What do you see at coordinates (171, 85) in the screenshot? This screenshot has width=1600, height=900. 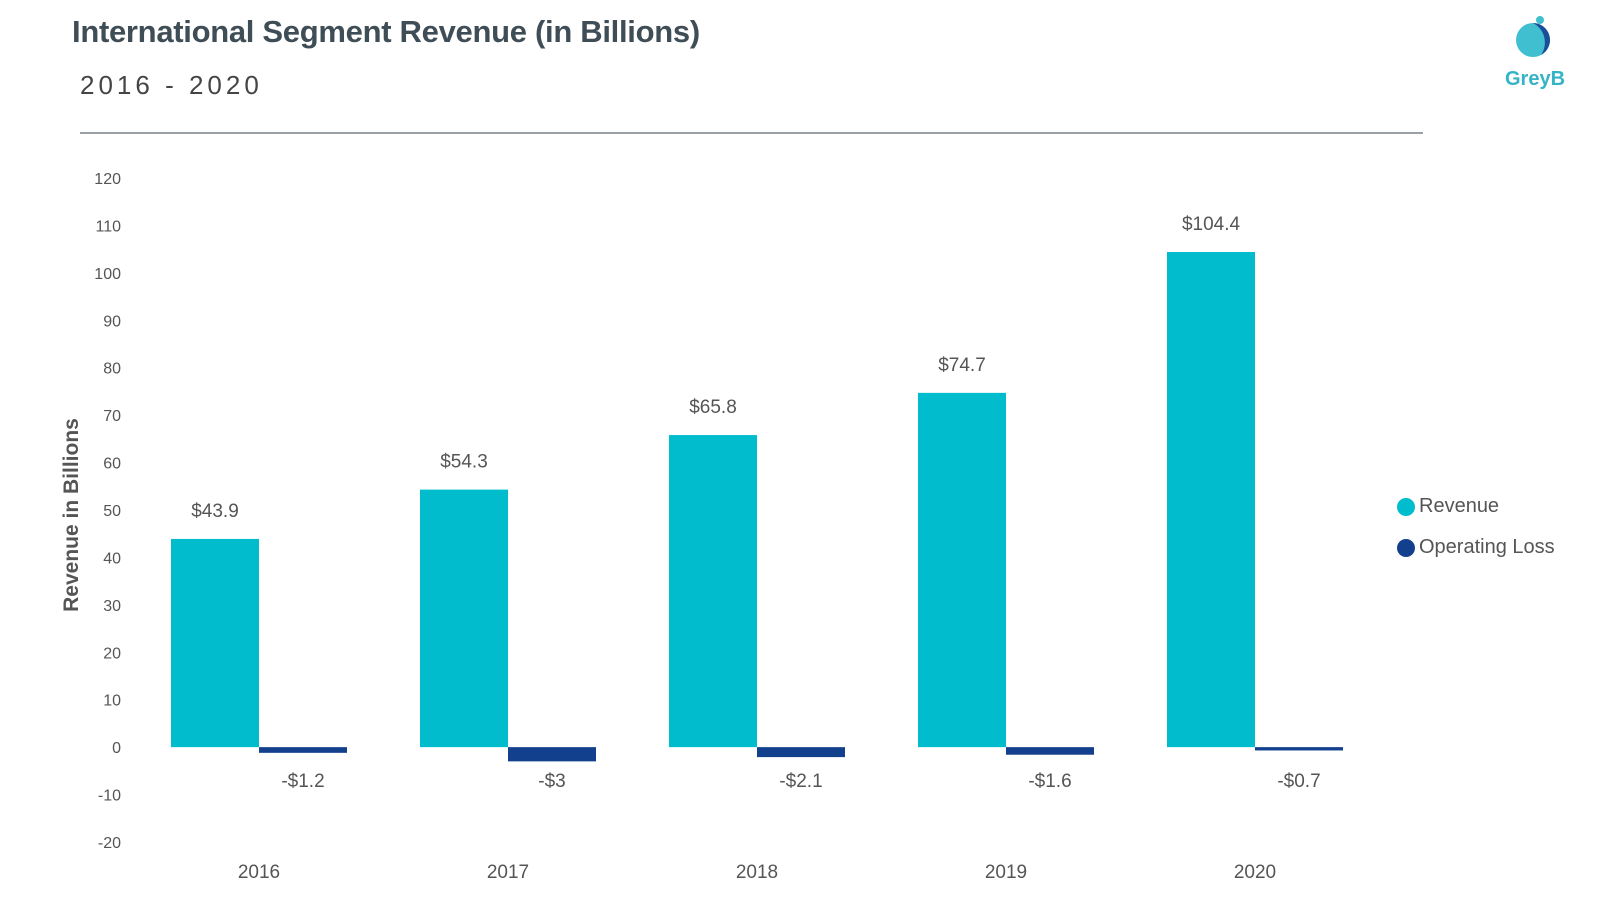 I see `chart-subtitle: 2016 - 2020` at bounding box center [171, 85].